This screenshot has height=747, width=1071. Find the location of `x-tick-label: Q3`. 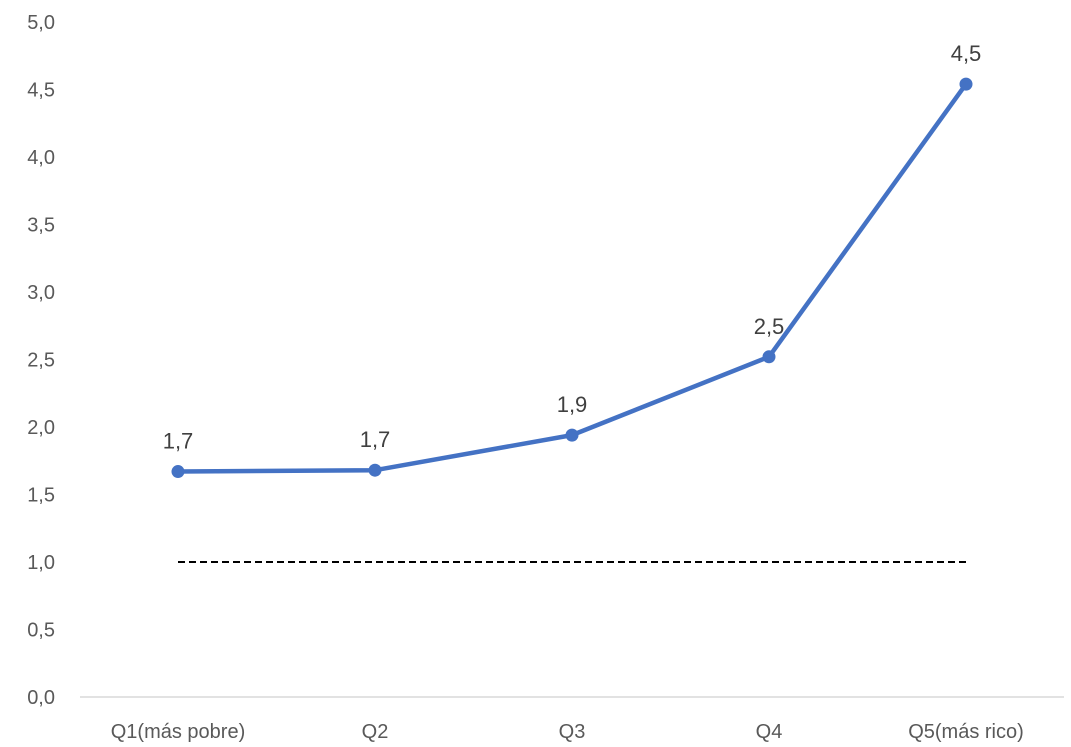

x-tick-label: Q3 is located at coordinates (572, 732).